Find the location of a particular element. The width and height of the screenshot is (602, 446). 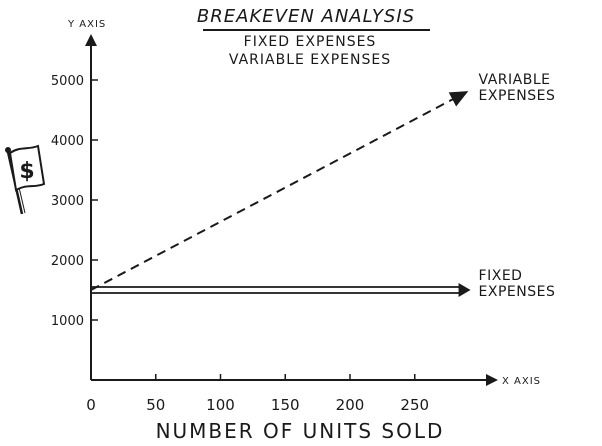

dollar-sign: $ is located at coordinates (26, 171).